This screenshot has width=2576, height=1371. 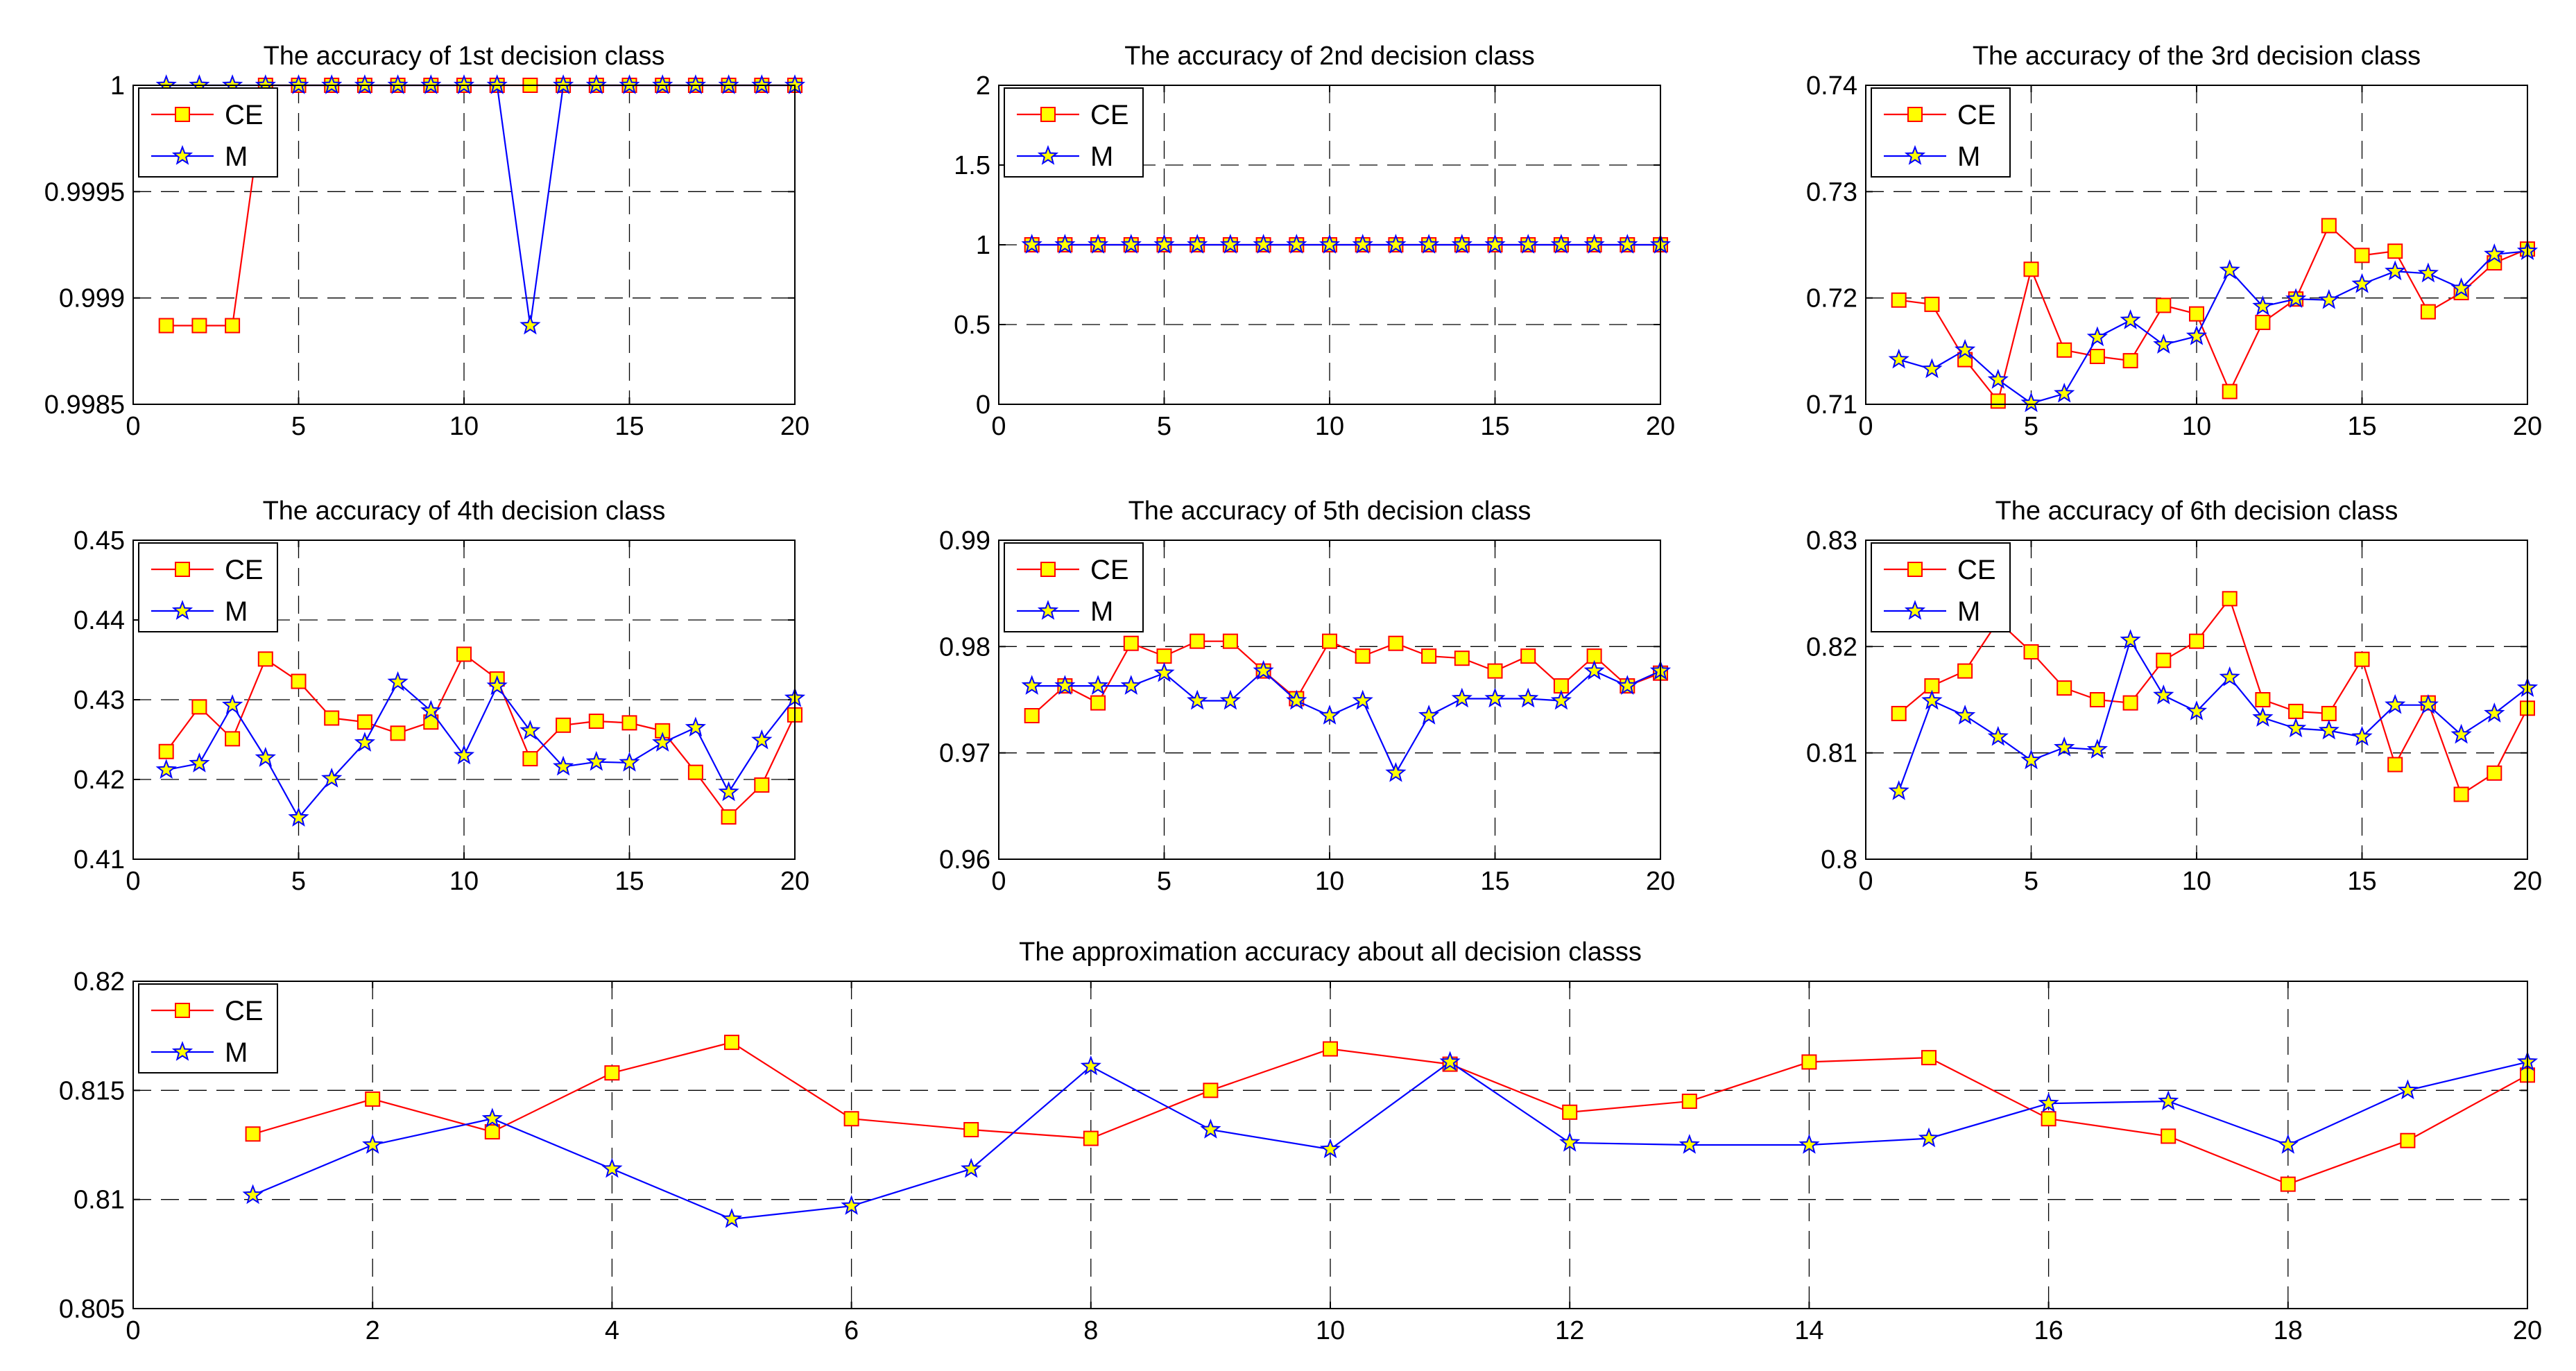 I want to click on y-tick-label: 2, so click(x=983, y=86).